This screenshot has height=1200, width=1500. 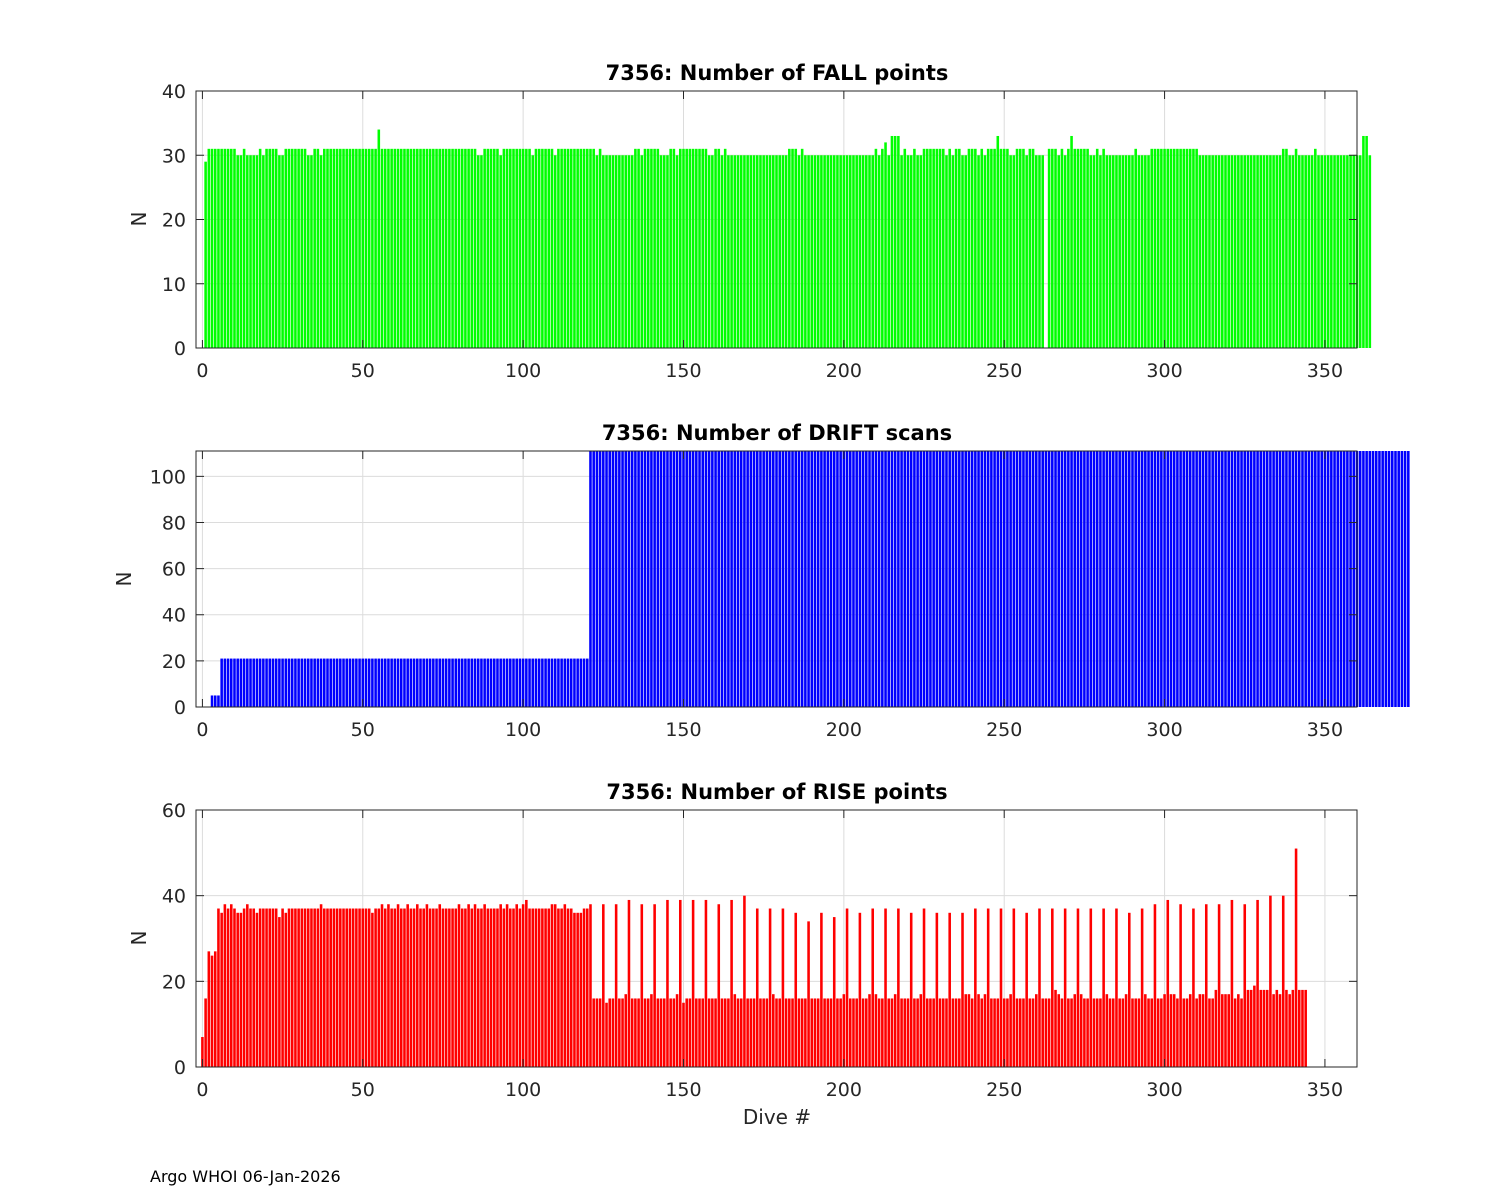 What do you see at coordinates (1164, 730) in the screenshot?
I see `drift-x-tick-label: 300` at bounding box center [1164, 730].